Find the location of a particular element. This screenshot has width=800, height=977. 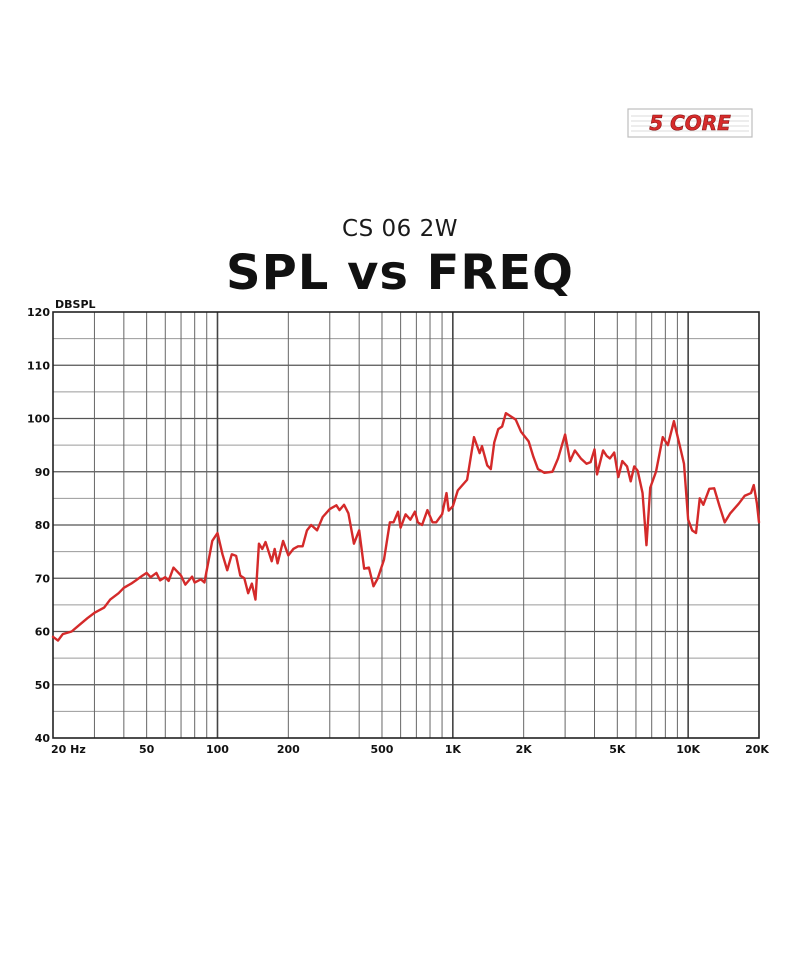

y-tick-label: 60 is located at coordinates (43, 632).